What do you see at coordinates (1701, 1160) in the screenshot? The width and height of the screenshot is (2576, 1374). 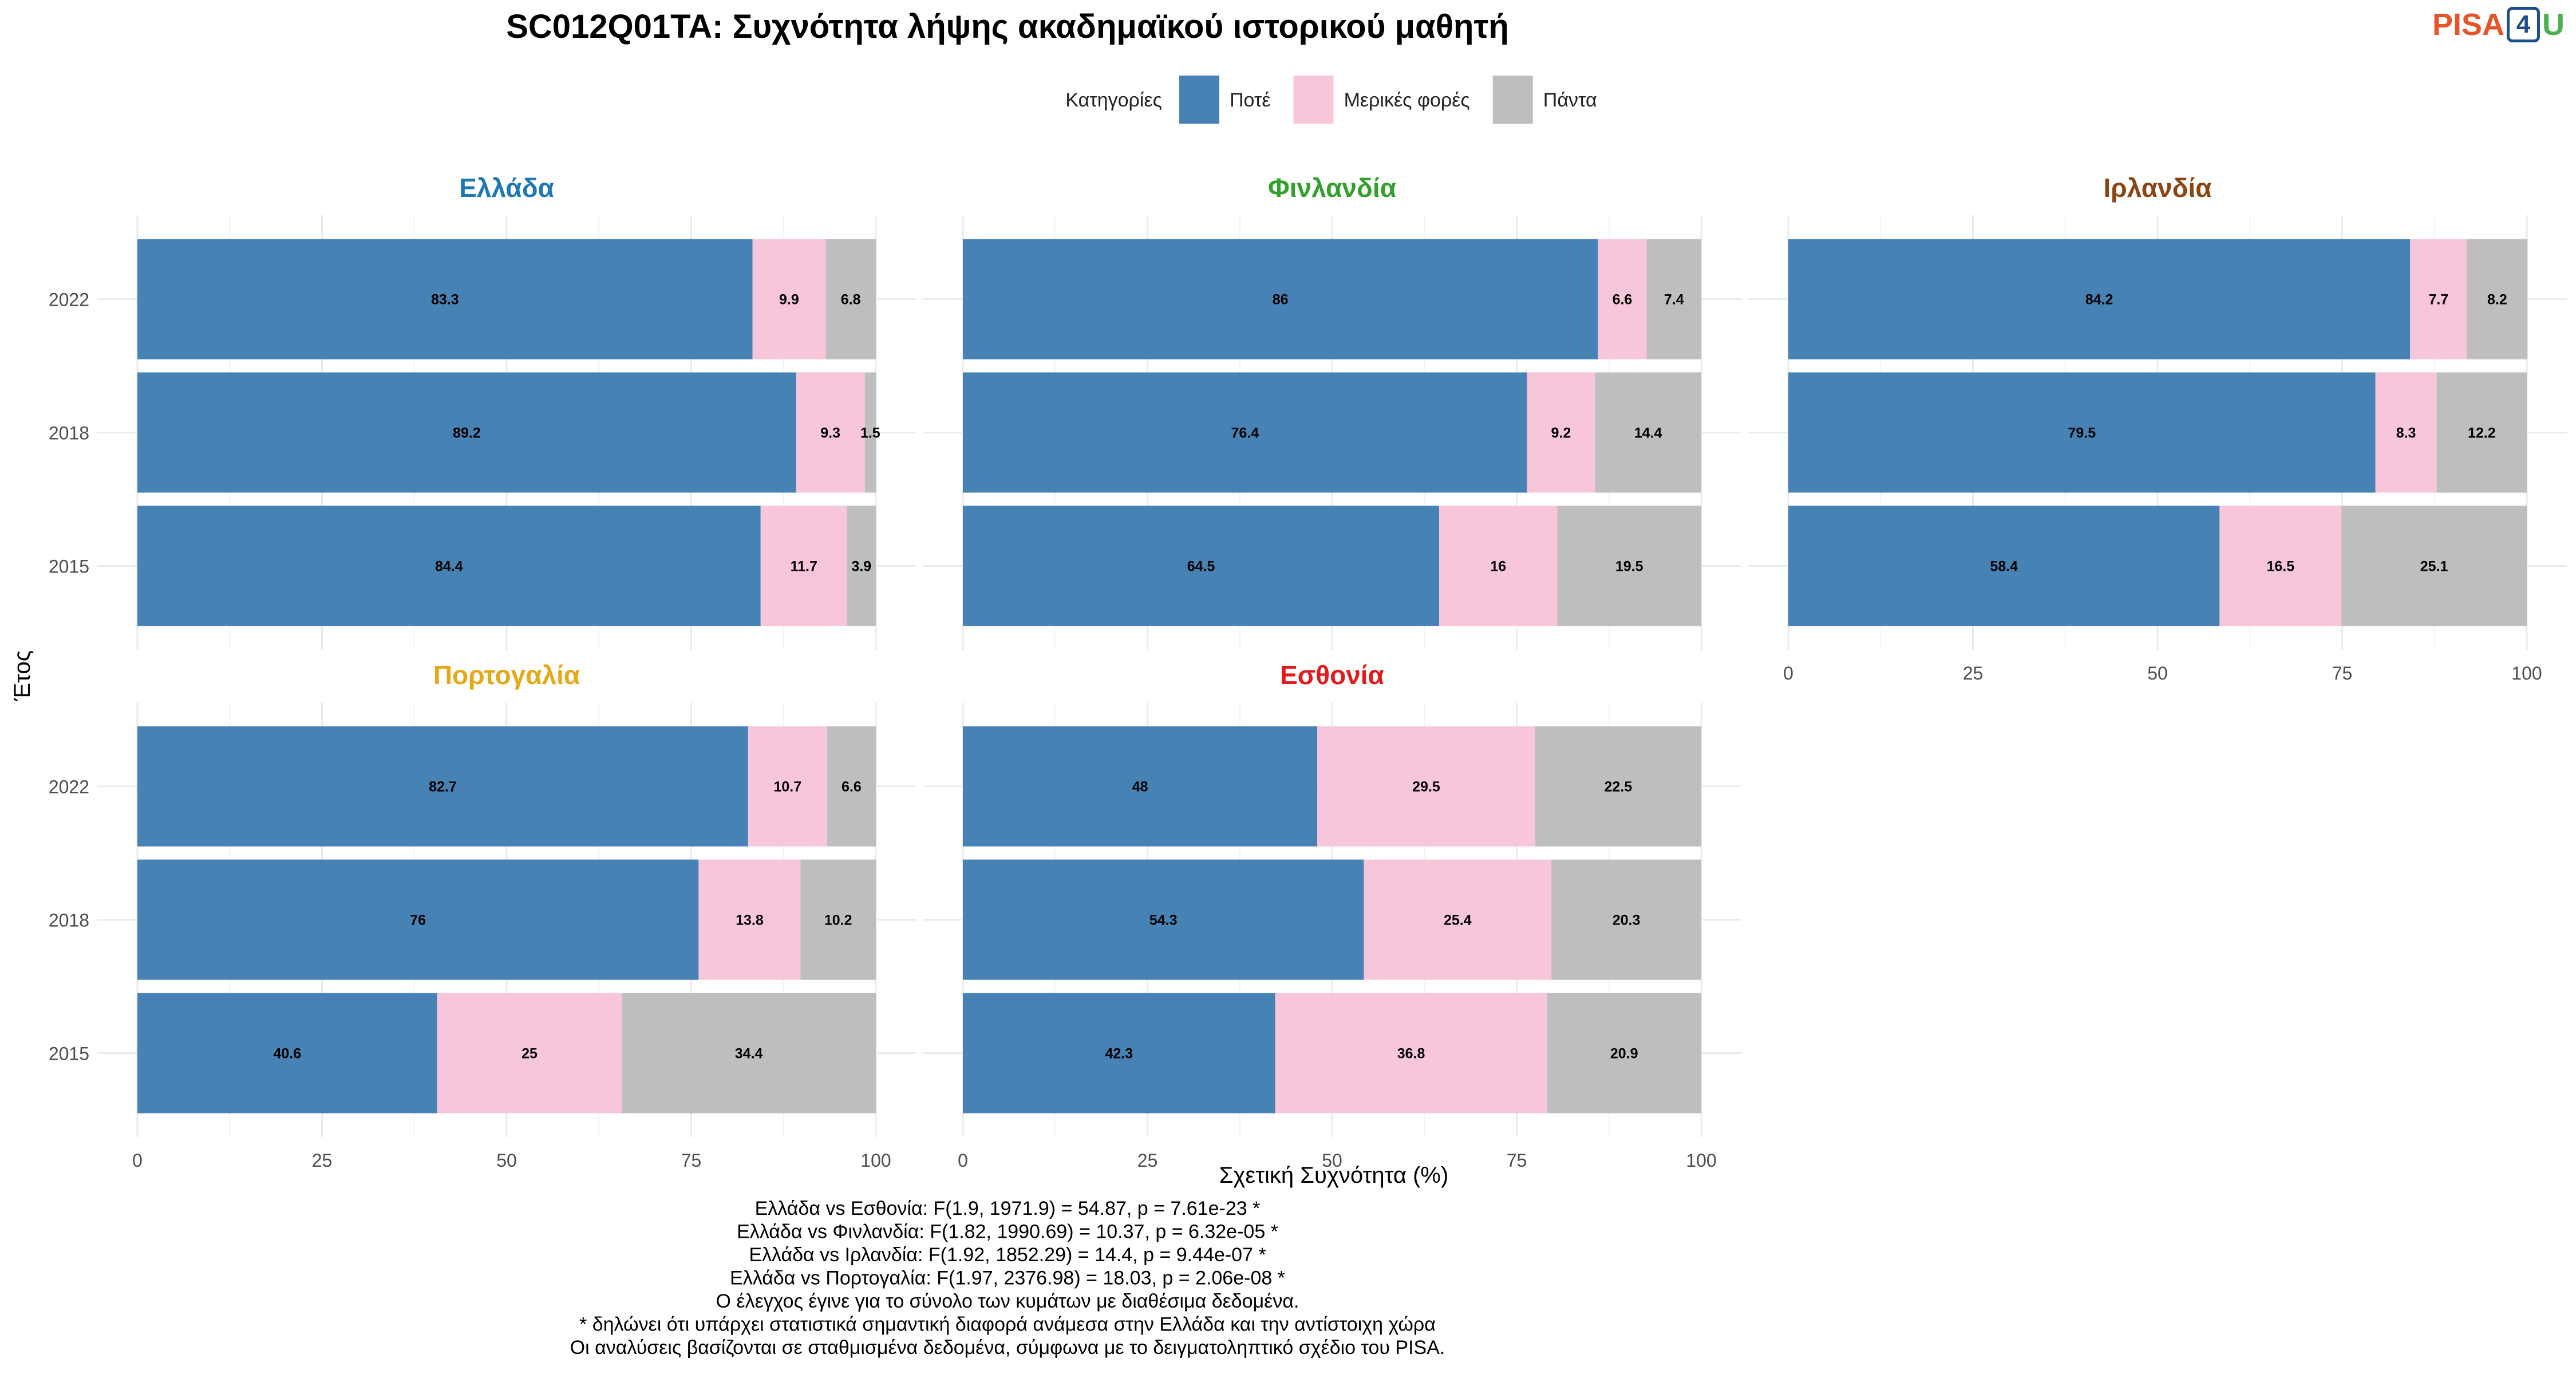 I see `xtick-label-4-4: 100` at bounding box center [1701, 1160].